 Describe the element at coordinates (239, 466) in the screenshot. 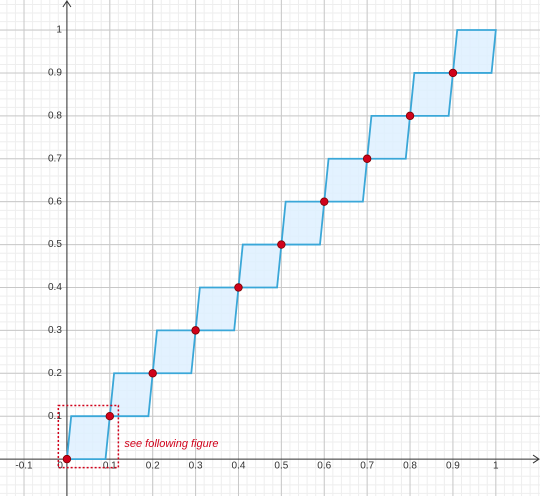

I see `x-tick-label: 0.4` at that location.